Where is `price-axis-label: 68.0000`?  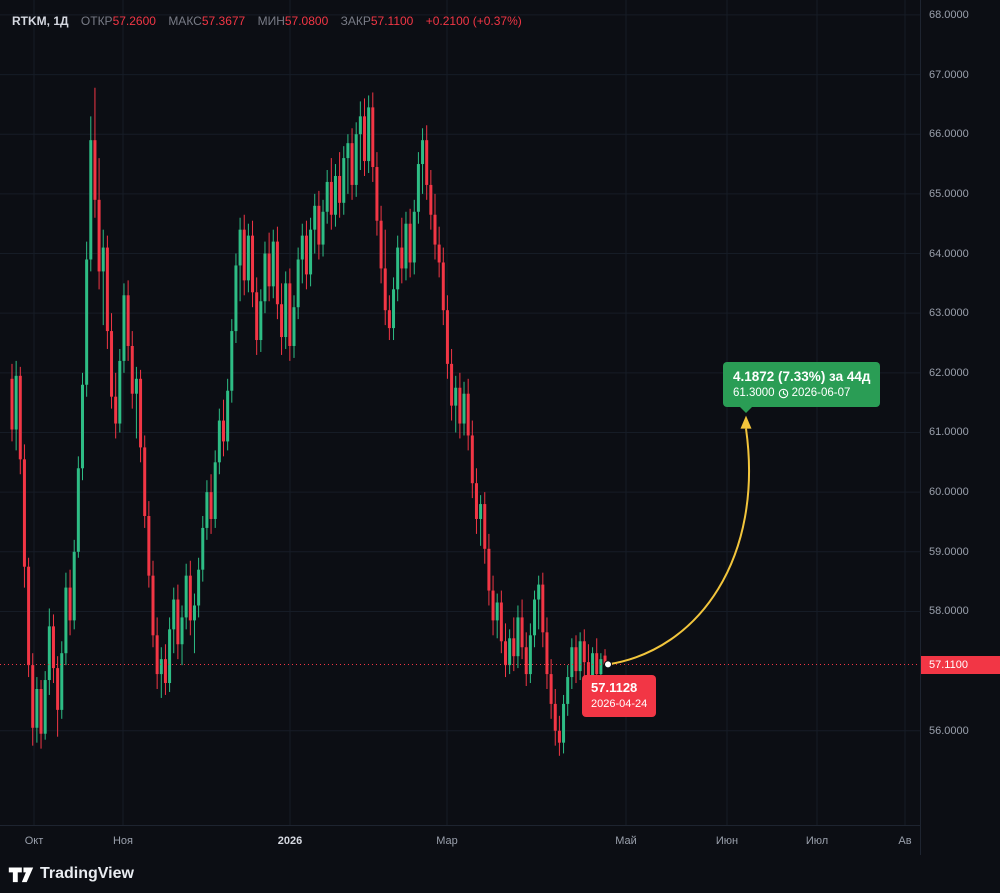 price-axis-label: 68.0000 is located at coordinates (949, 14).